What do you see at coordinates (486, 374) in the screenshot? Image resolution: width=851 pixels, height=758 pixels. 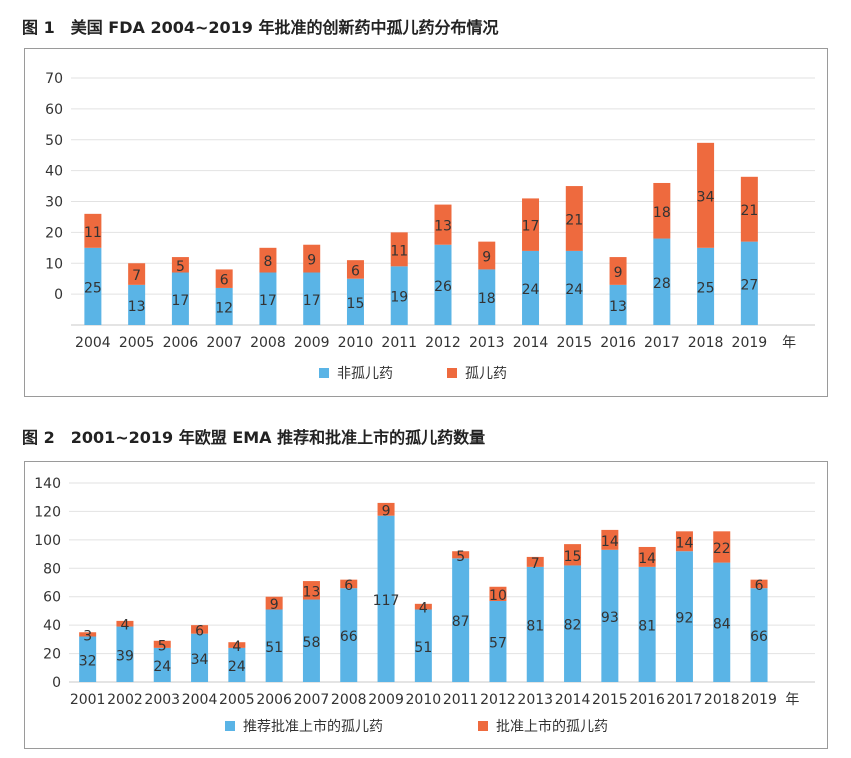 I see `legend-label-orphan: 孤儿药` at bounding box center [486, 374].